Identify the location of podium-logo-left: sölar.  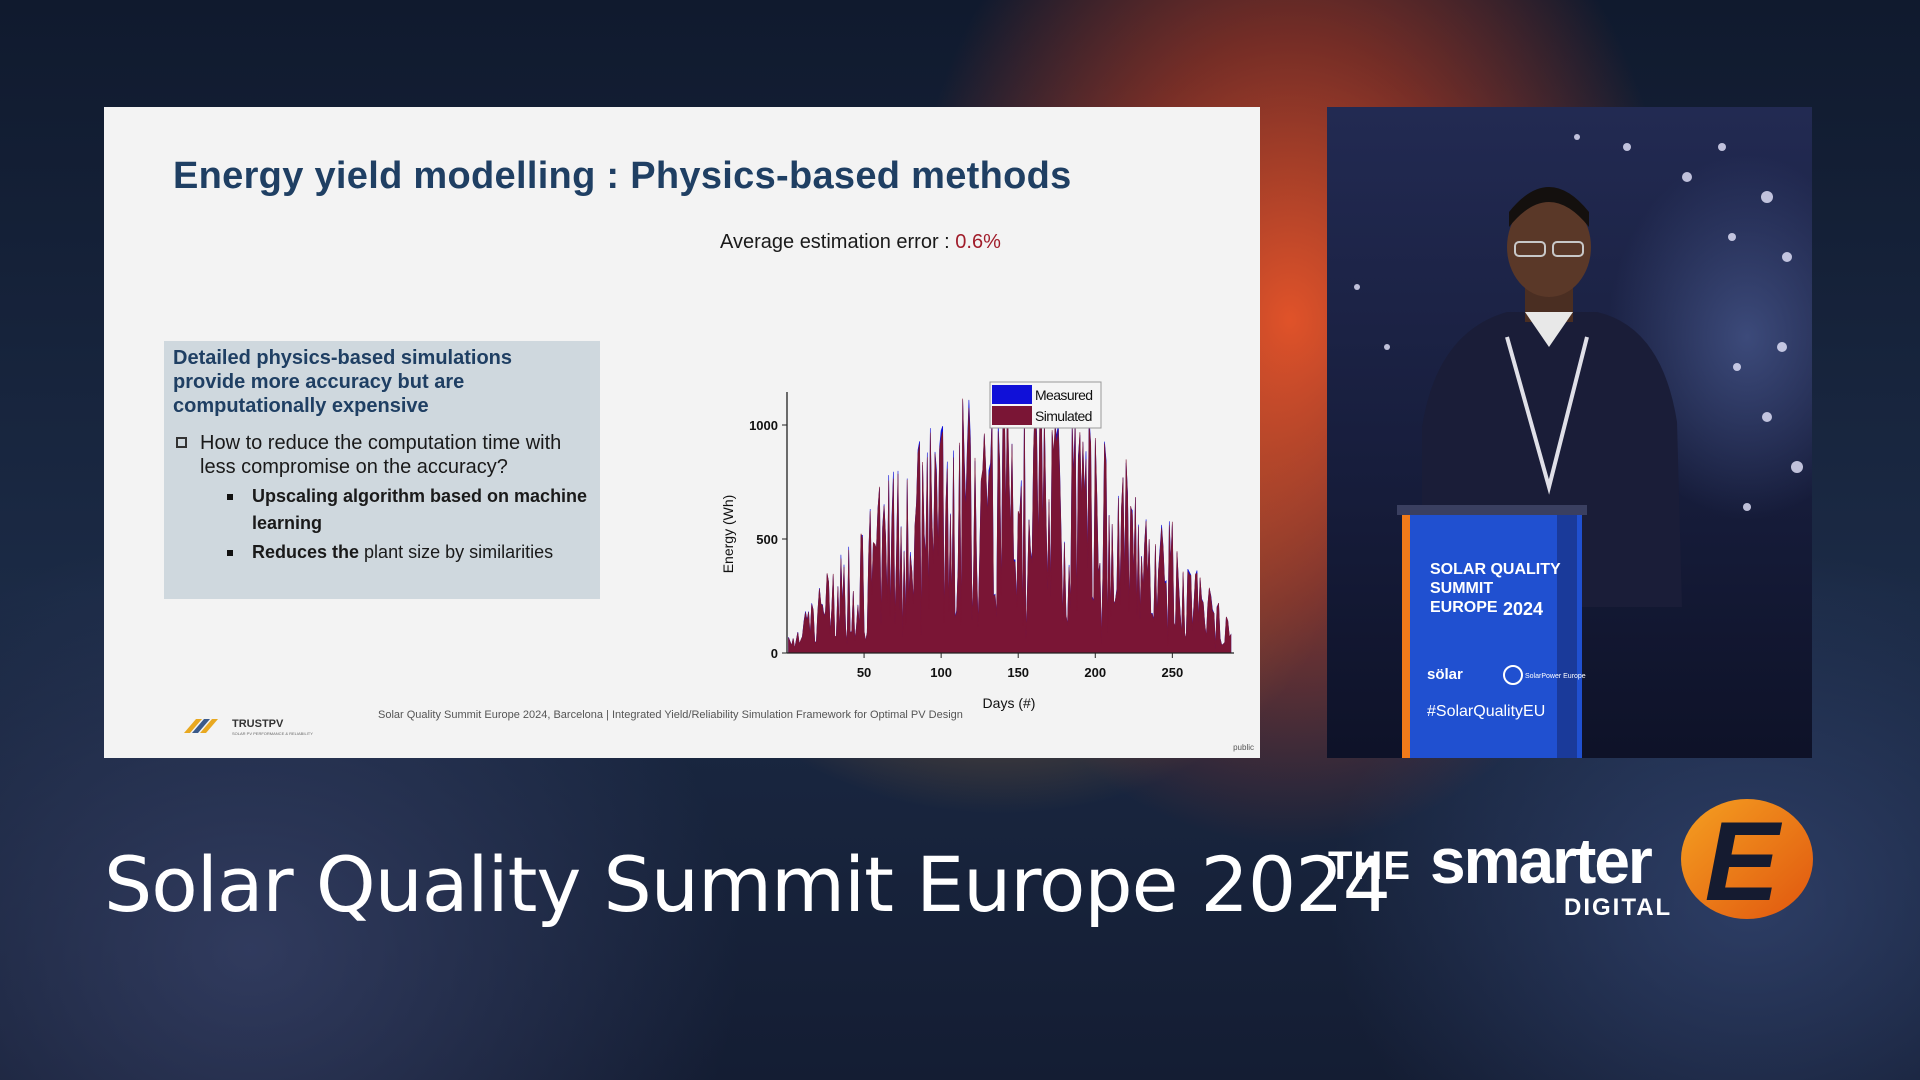
(1445, 674).